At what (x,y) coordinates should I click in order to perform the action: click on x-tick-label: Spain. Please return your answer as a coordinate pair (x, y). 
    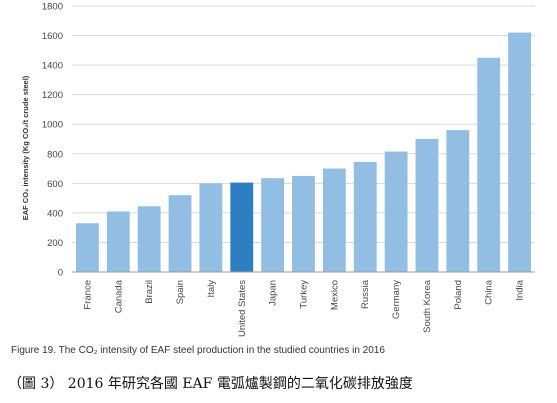
    Looking at the image, I should click on (180, 292).